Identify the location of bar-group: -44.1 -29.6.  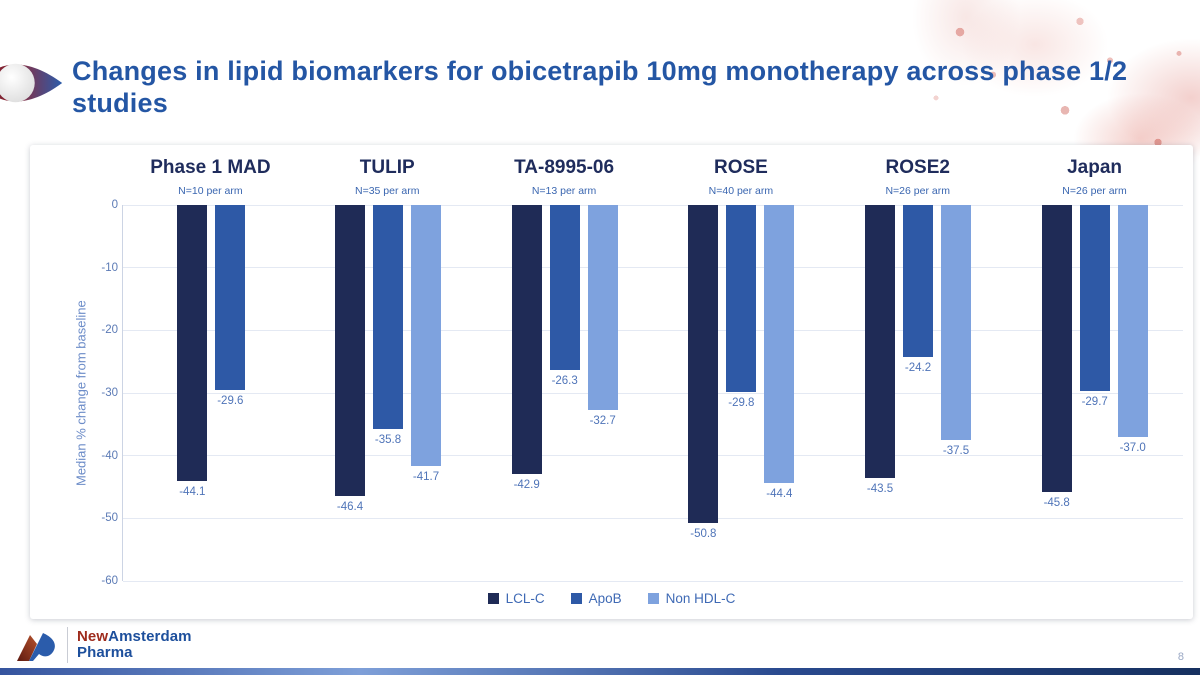
(211, 393).